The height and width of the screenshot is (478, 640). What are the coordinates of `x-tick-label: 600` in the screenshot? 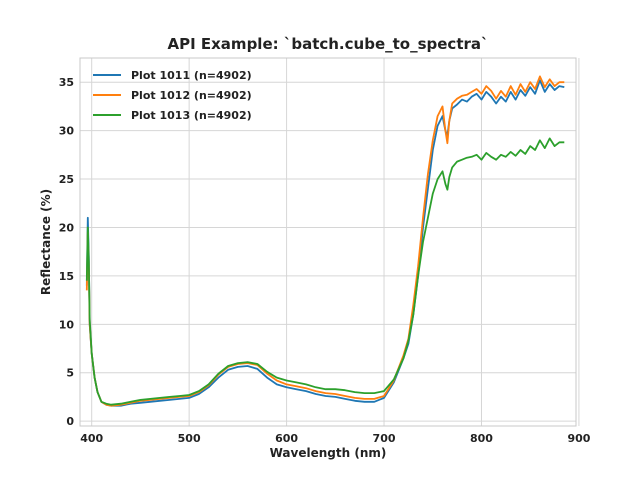 It's located at (286, 438).